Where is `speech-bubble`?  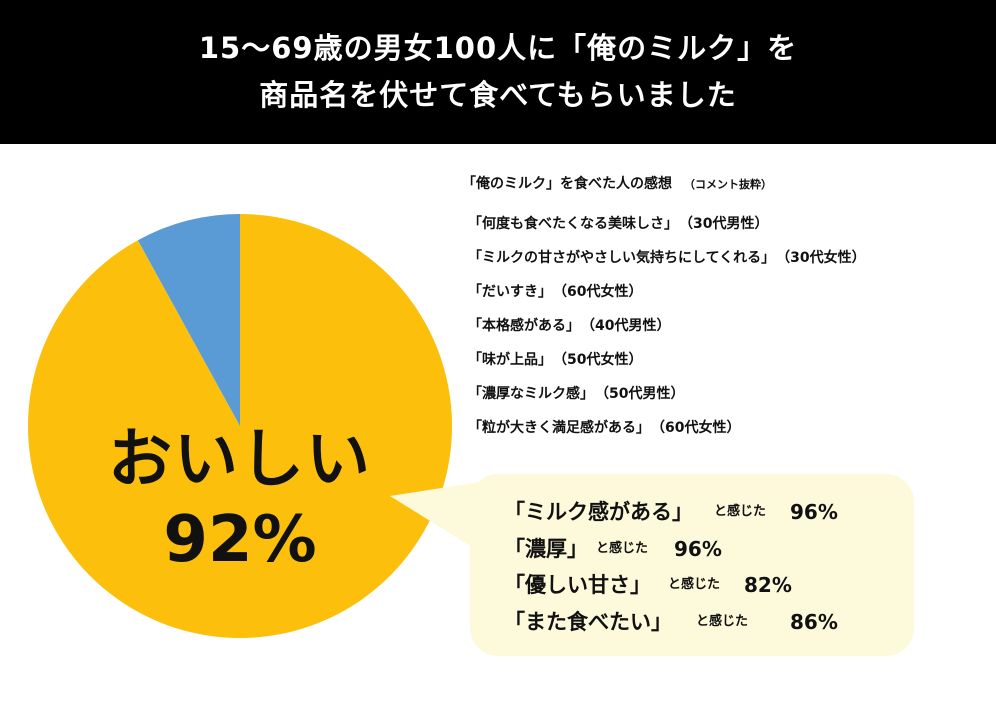
speech-bubble is located at coordinates (692, 565).